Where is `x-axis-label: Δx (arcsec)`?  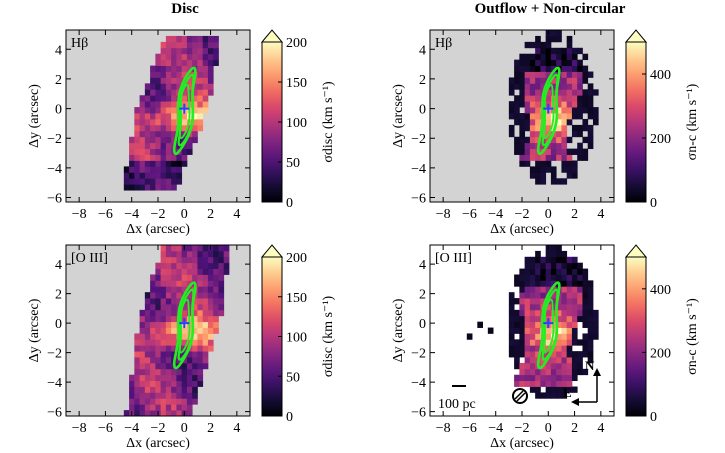 x-axis-label: Δx (arcsec) is located at coordinates (158, 229).